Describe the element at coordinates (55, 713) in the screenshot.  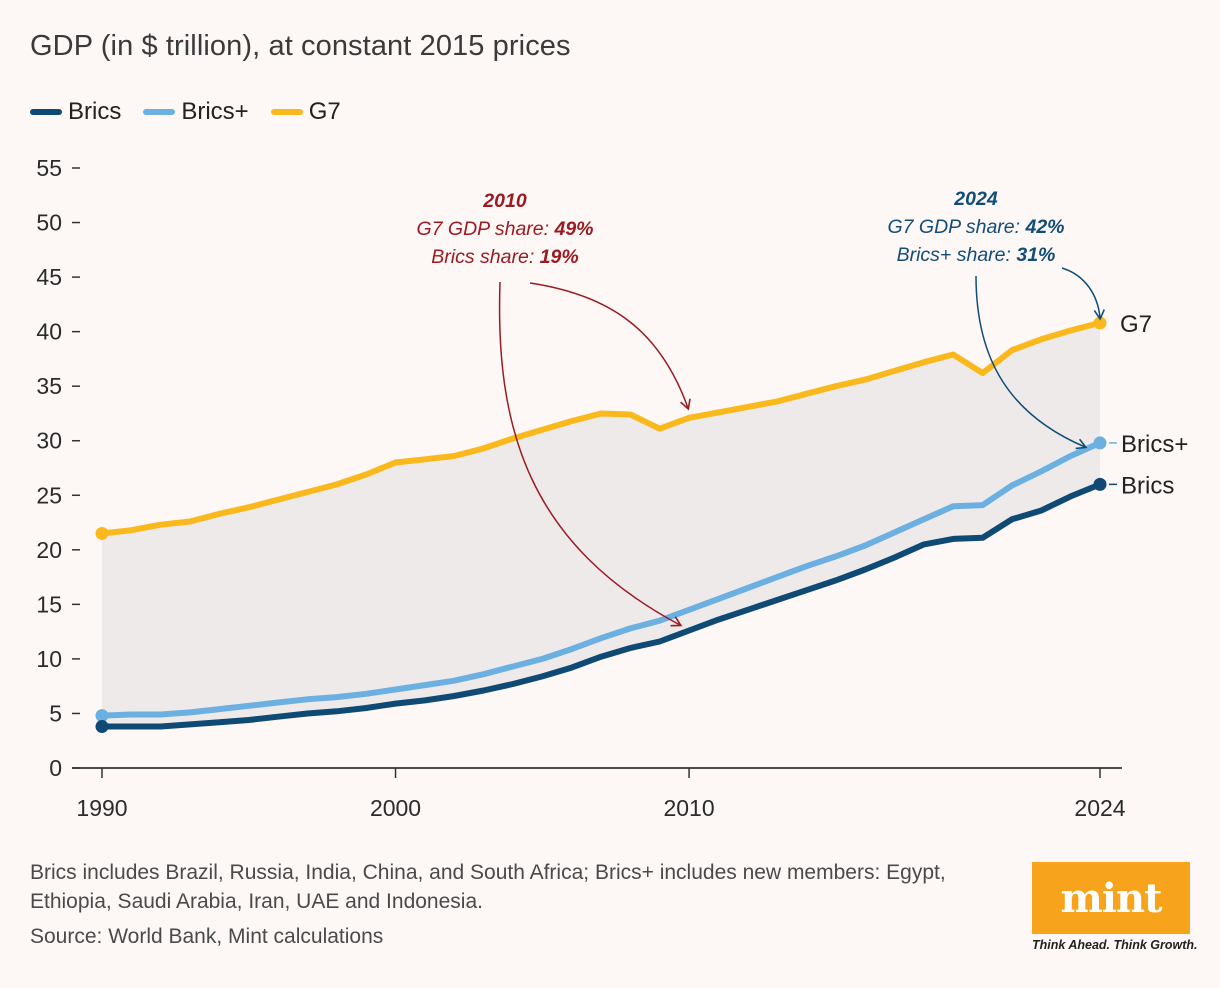
I see `y-tick-label: 5` at that location.